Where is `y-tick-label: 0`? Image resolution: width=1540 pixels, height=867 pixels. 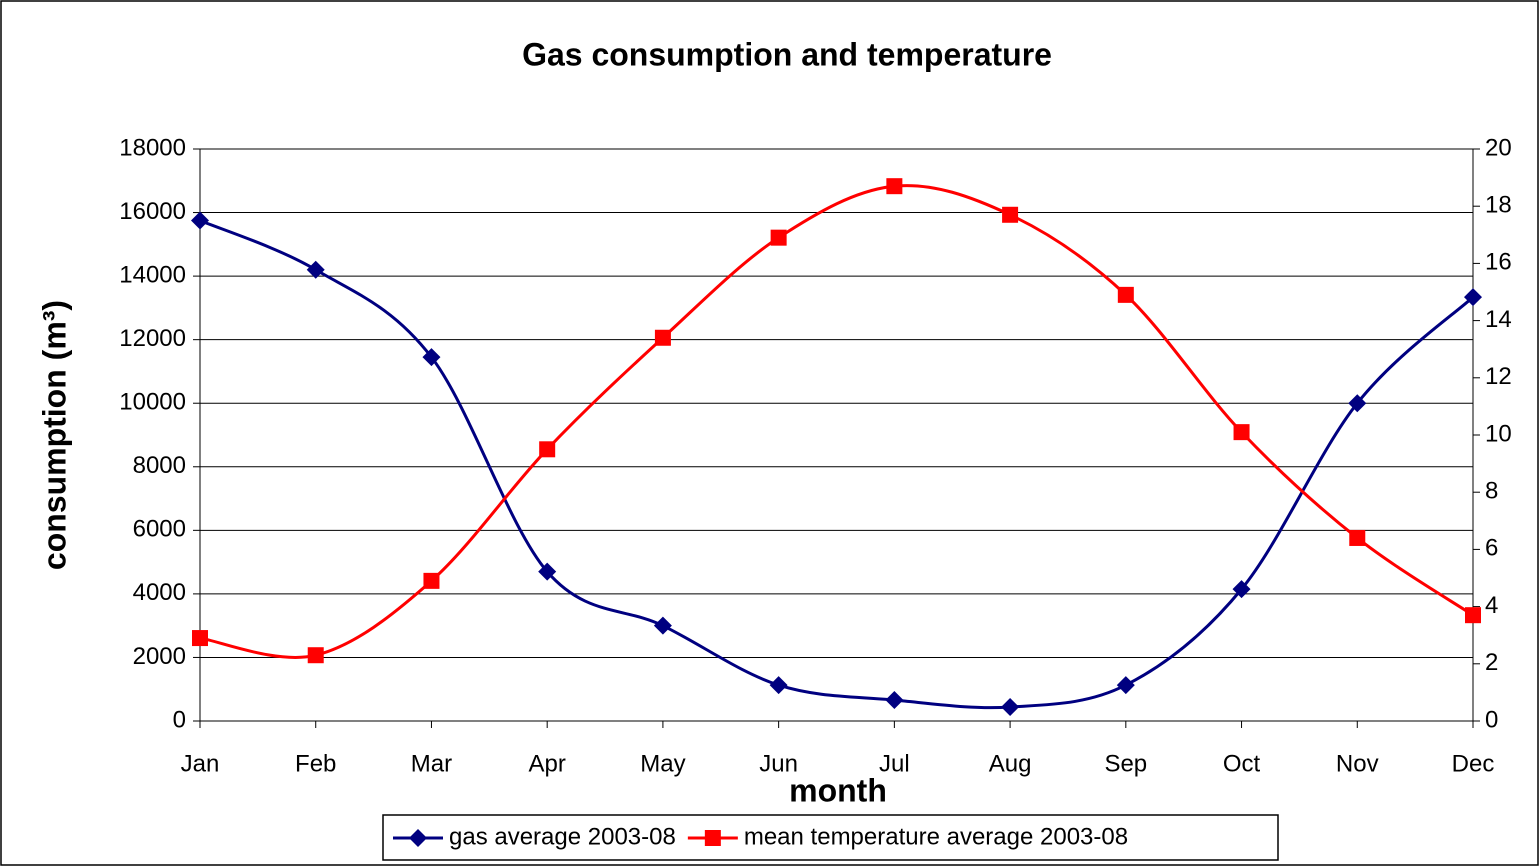
y-tick-label: 0 is located at coordinates (179, 719).